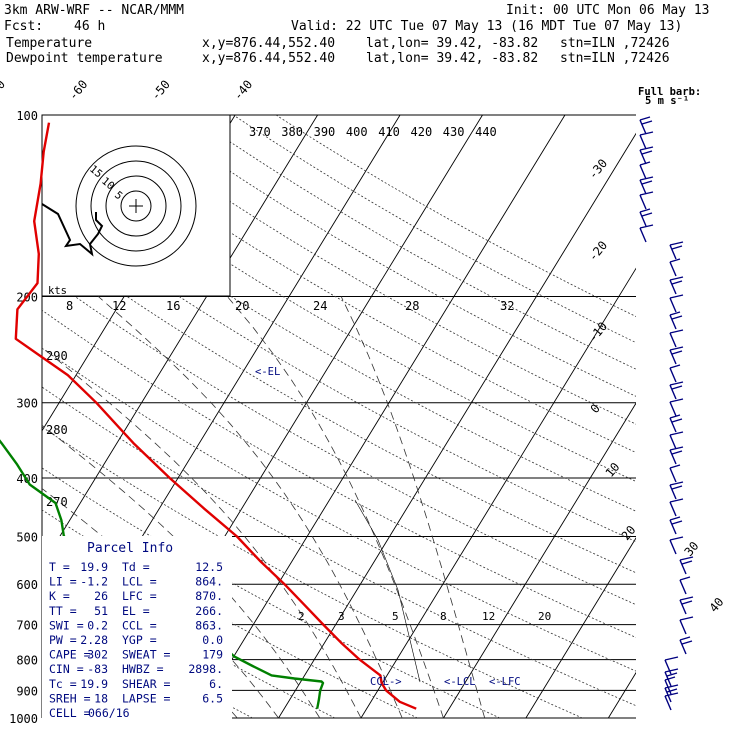 The height and width of the screenshot is (740, 740). Describe the element at coordinates (613, 470) in the screenshot. I see `isotherm-label-right: 10` at that location.